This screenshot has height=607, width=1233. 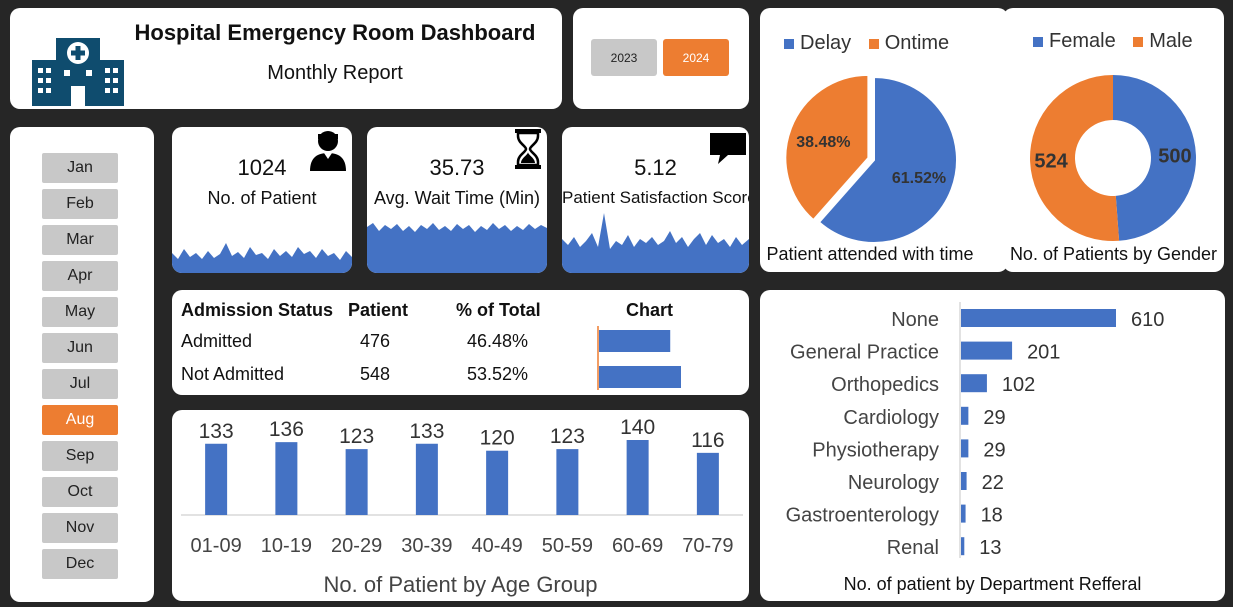 I want to click on kpi-card-wait-time: 35.73 Avg. Wait Time (Min), so click(x=457, y=200).